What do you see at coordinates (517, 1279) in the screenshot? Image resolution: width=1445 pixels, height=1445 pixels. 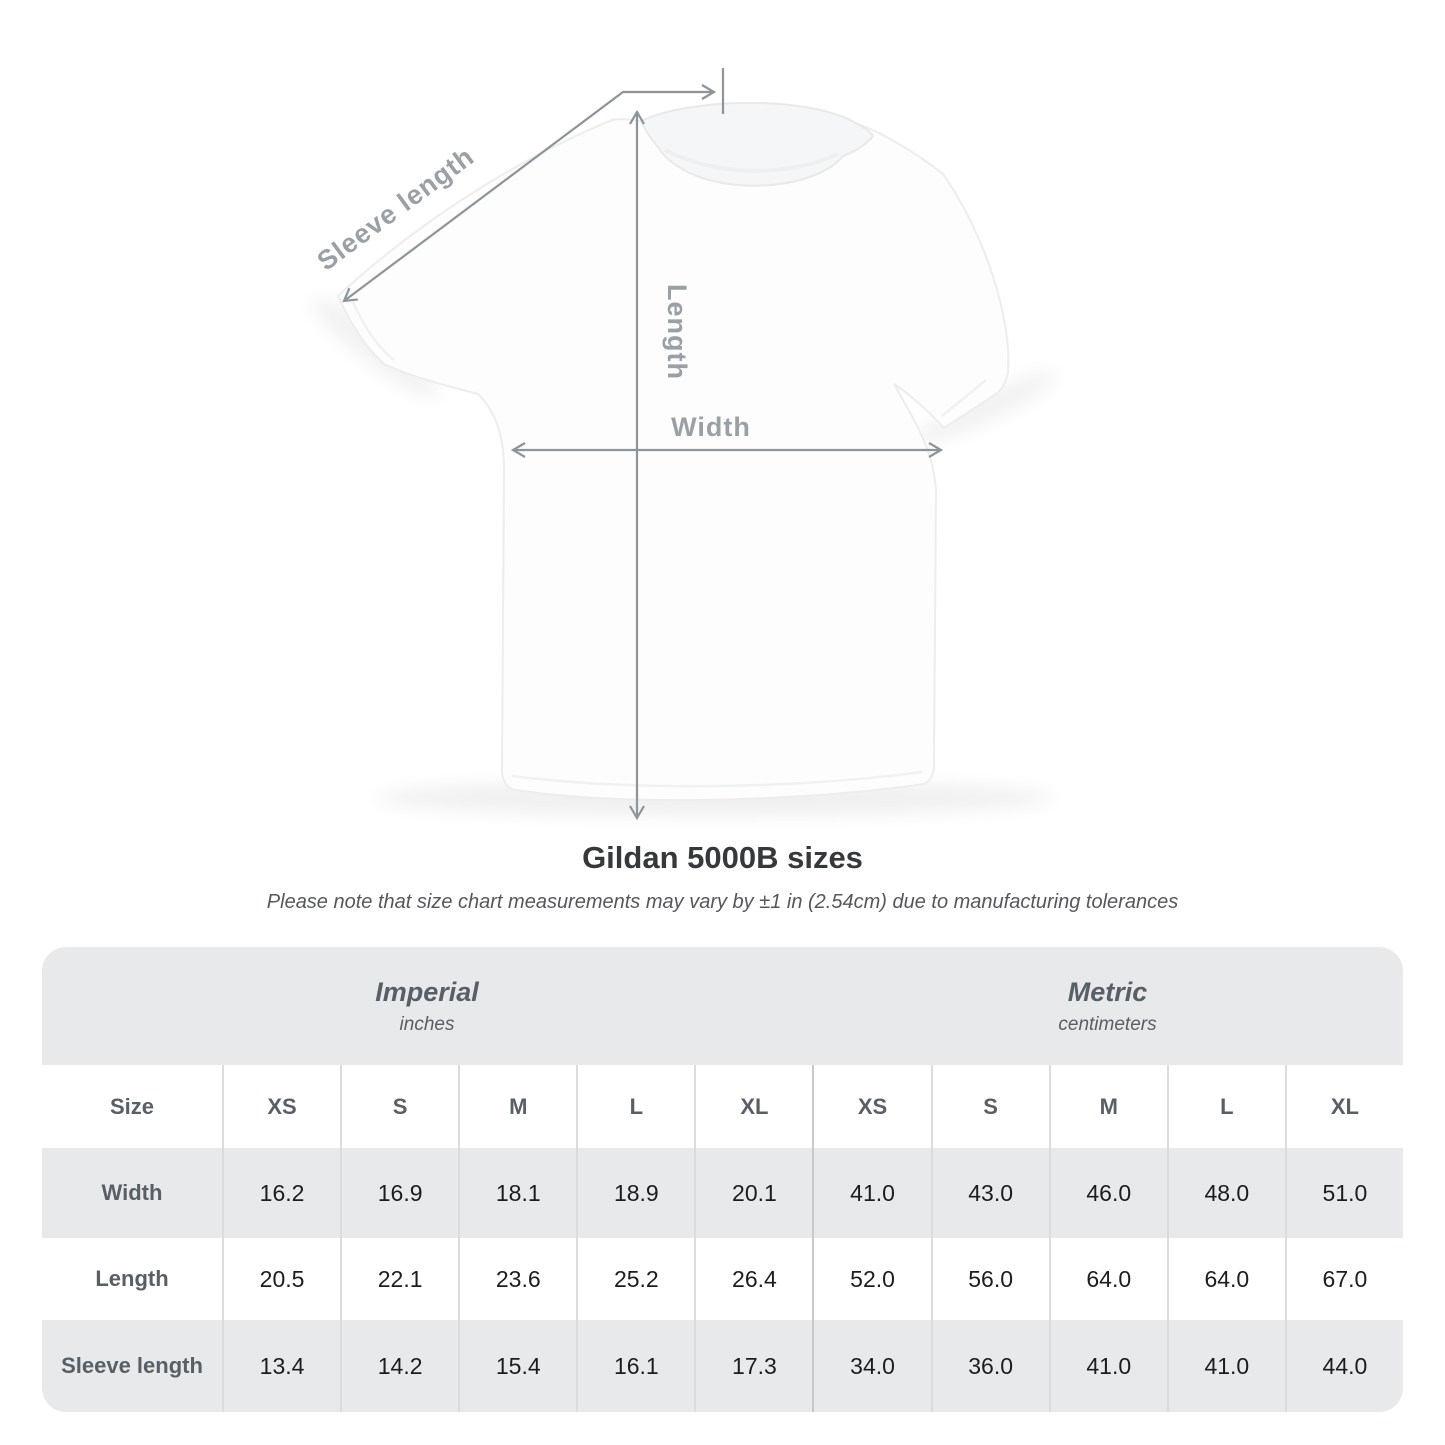 I see `value-cell: 23.6` at bounding box center [517, 1279].